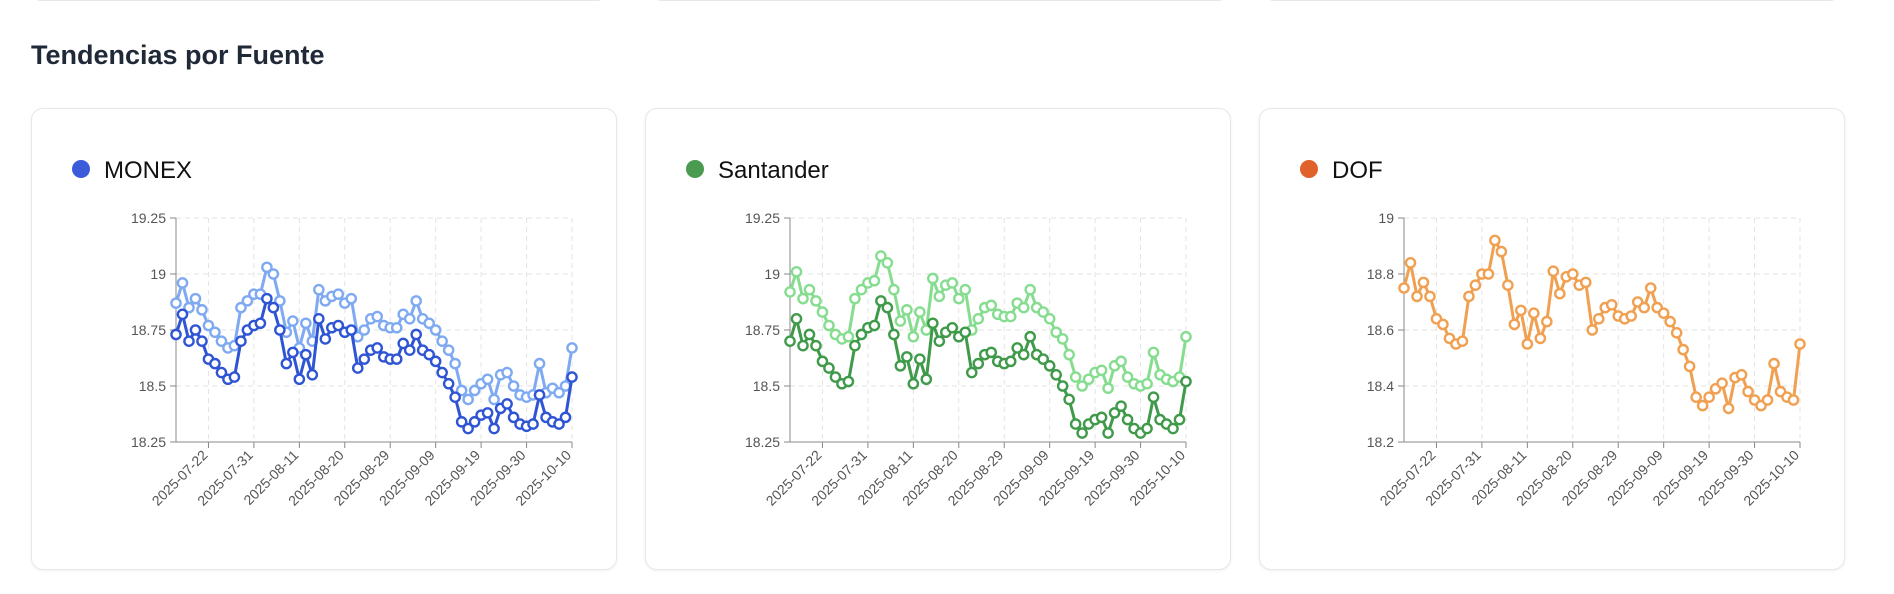  What do you see at coordinates (178, 55) in the screenshot?
I see `section-title: Tendencias por Fuente` at bounding box center [178, 55].